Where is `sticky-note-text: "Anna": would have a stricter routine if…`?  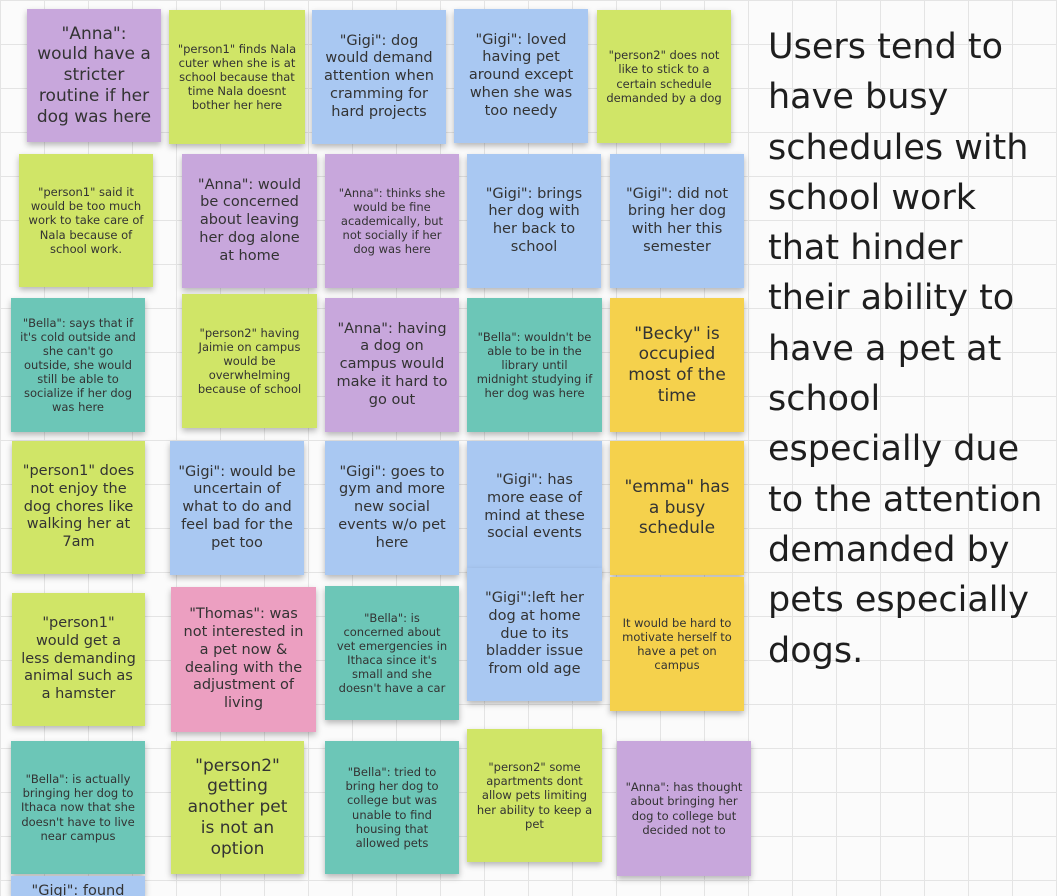 sticky-note-text: "Anna": would have a stricter routine if… is located at coordinates (94, 75).